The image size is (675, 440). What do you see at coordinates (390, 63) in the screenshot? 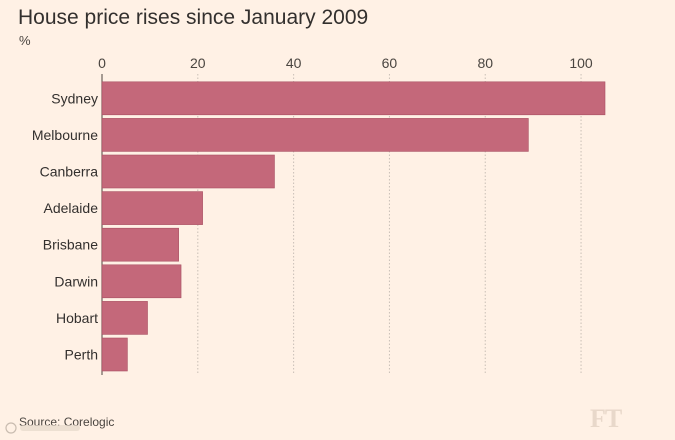
I see `x-tick-label: 60` at bounding box center [390, 63].